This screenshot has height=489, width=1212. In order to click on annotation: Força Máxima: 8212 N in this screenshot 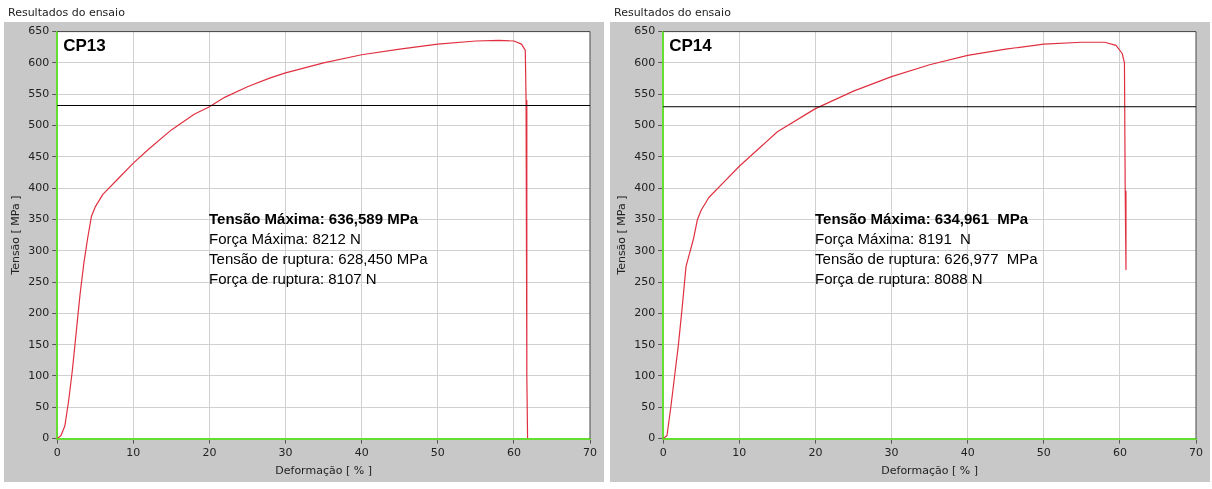, I will do `click(285, 239)`.